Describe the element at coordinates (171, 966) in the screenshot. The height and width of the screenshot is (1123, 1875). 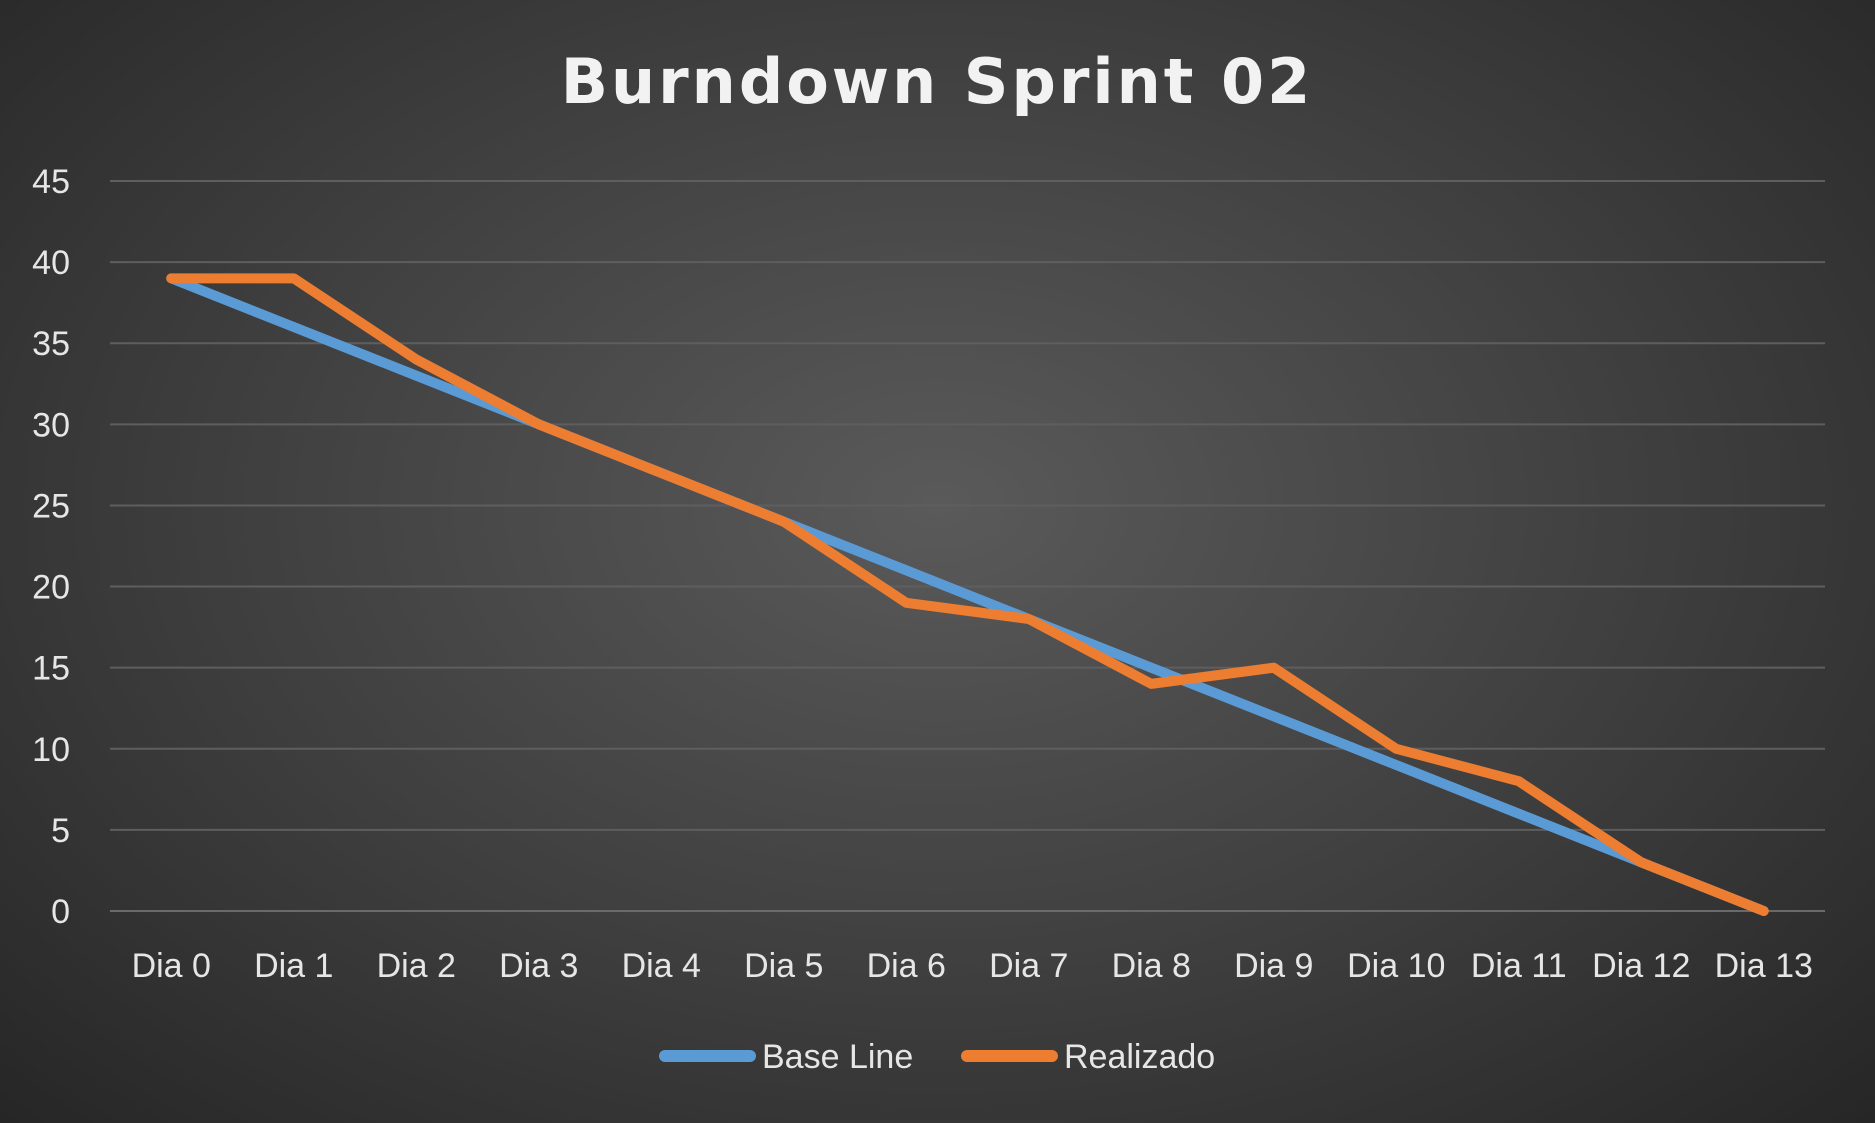
I see `x-tick-label: Dia 0` at that location.